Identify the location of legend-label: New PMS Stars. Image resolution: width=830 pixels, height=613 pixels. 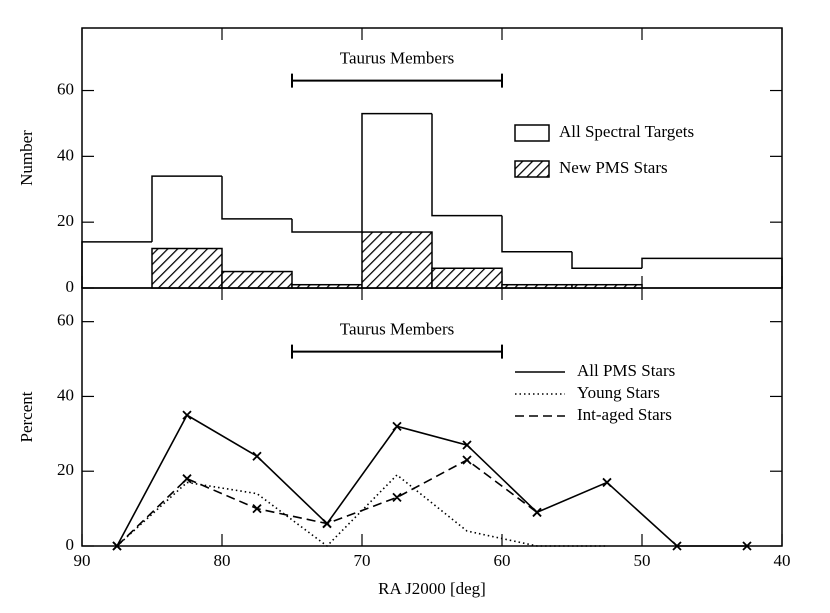
(613, 167).